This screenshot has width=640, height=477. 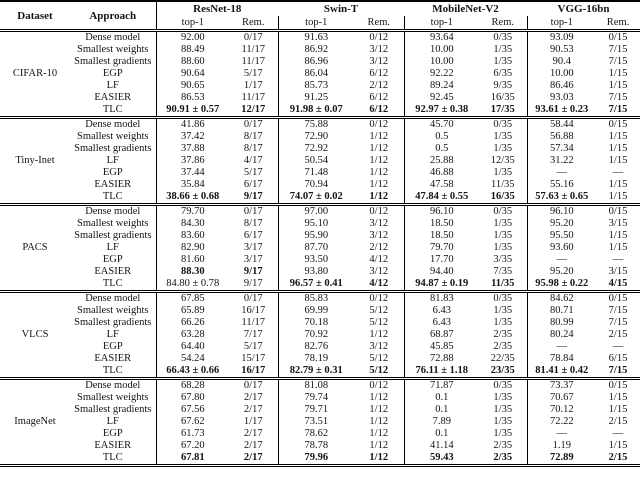 I want to click on rem-value: 6/35, so click(x=503, y=74).